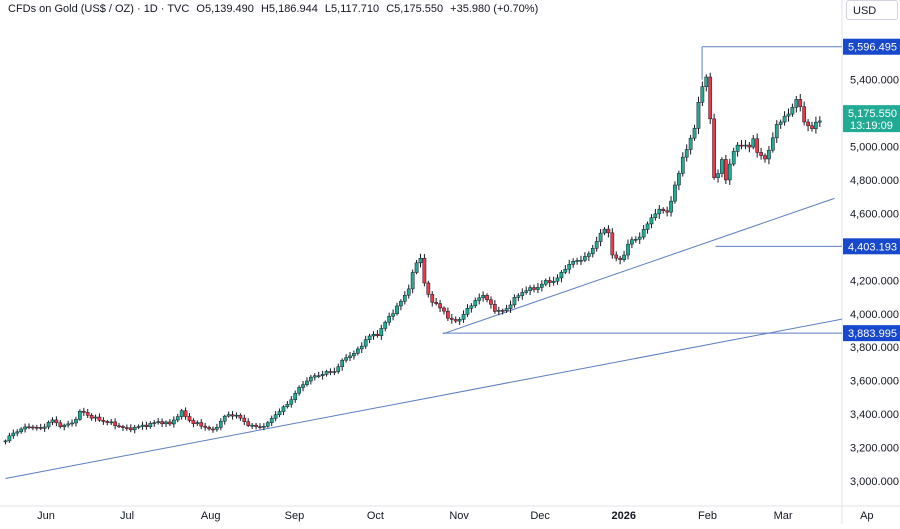  I want to click on ohlc-close: C5,175.550, so click(415, 9).